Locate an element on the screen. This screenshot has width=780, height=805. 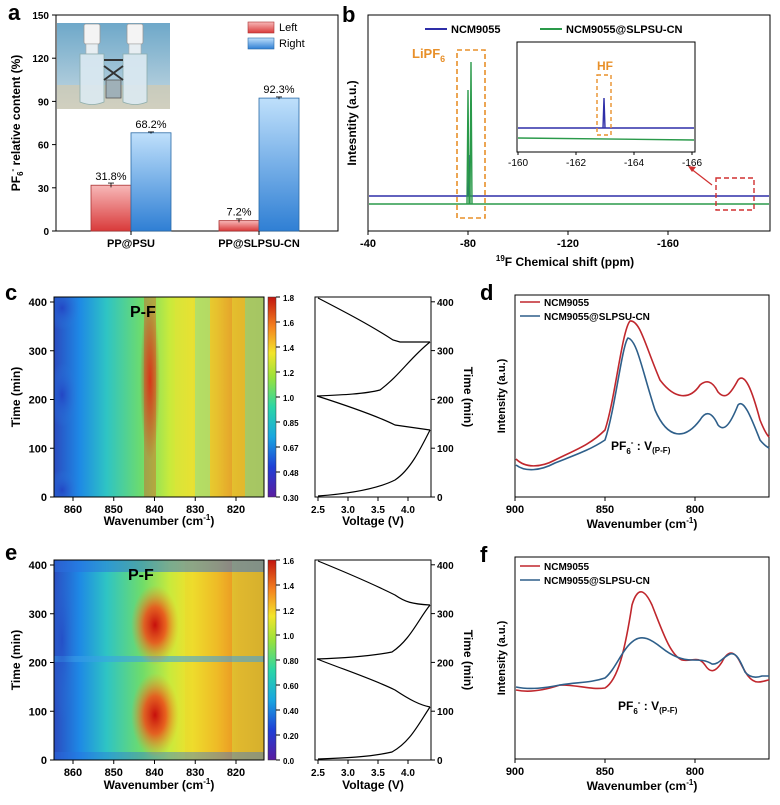
time-tick-label: 100 is located at coordinates (445, 449).